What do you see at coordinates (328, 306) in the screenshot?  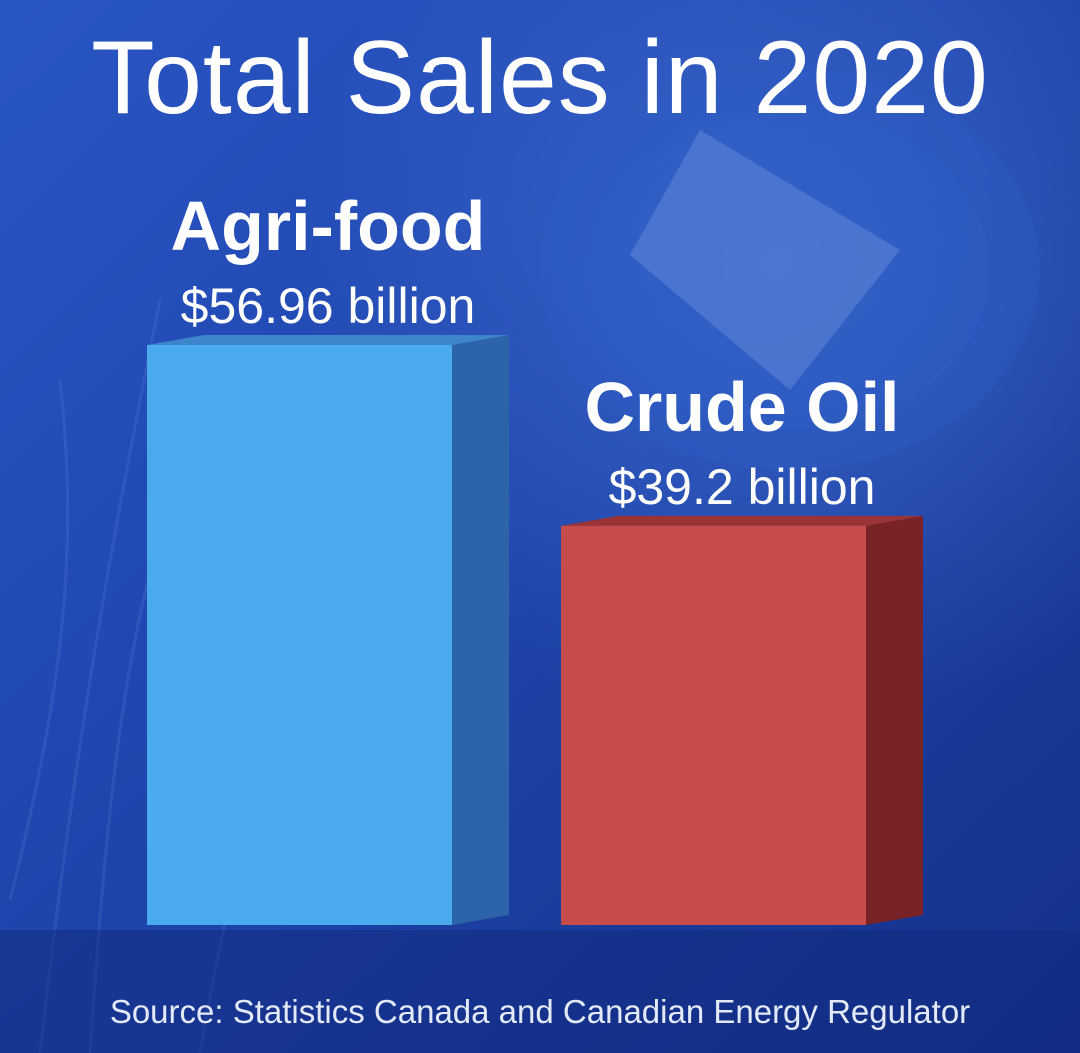 I see `value-label-agri-food: $56.96 billion` at bounding box center [328, 306].